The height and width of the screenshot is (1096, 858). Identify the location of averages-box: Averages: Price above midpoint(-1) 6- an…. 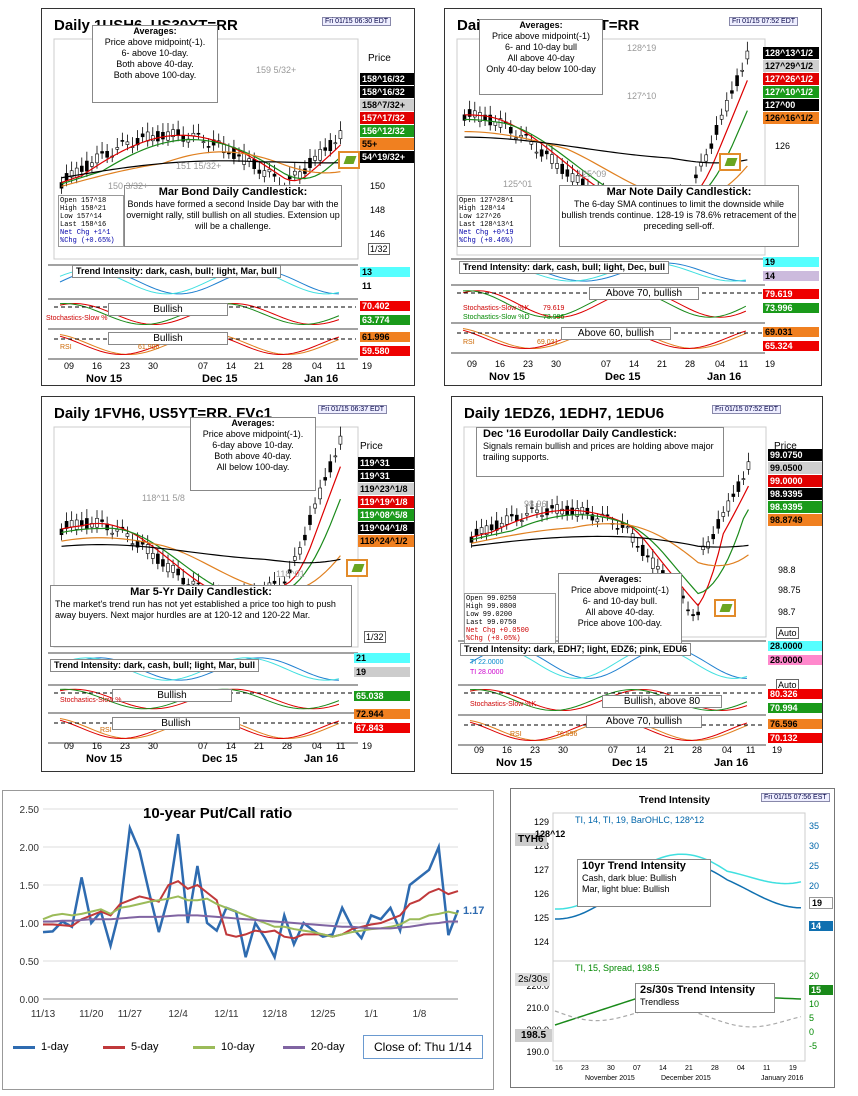
(541, 57).